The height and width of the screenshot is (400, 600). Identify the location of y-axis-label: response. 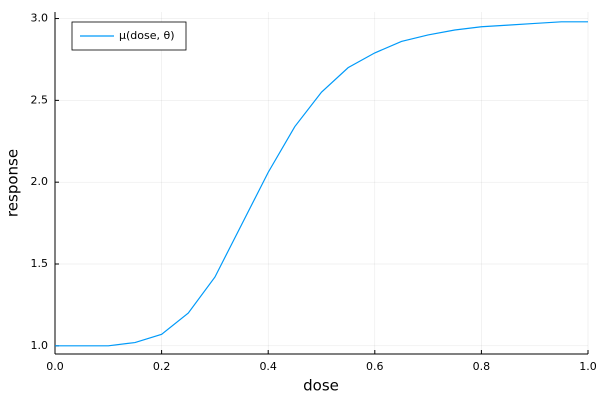
(13, 183).